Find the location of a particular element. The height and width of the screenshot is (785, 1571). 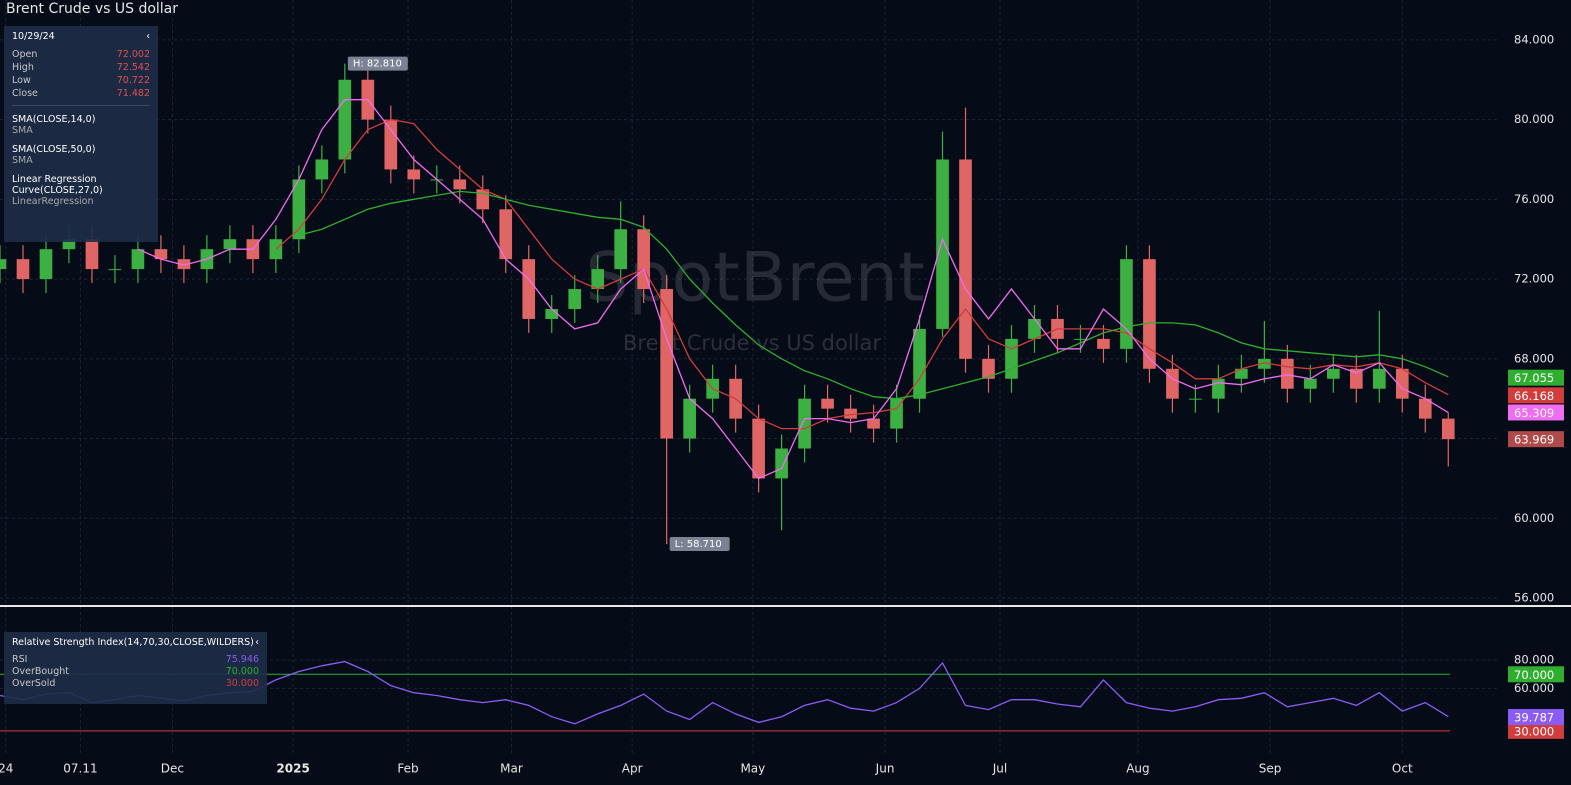

info-value: 72.002 is located at coordinates (133, 54).